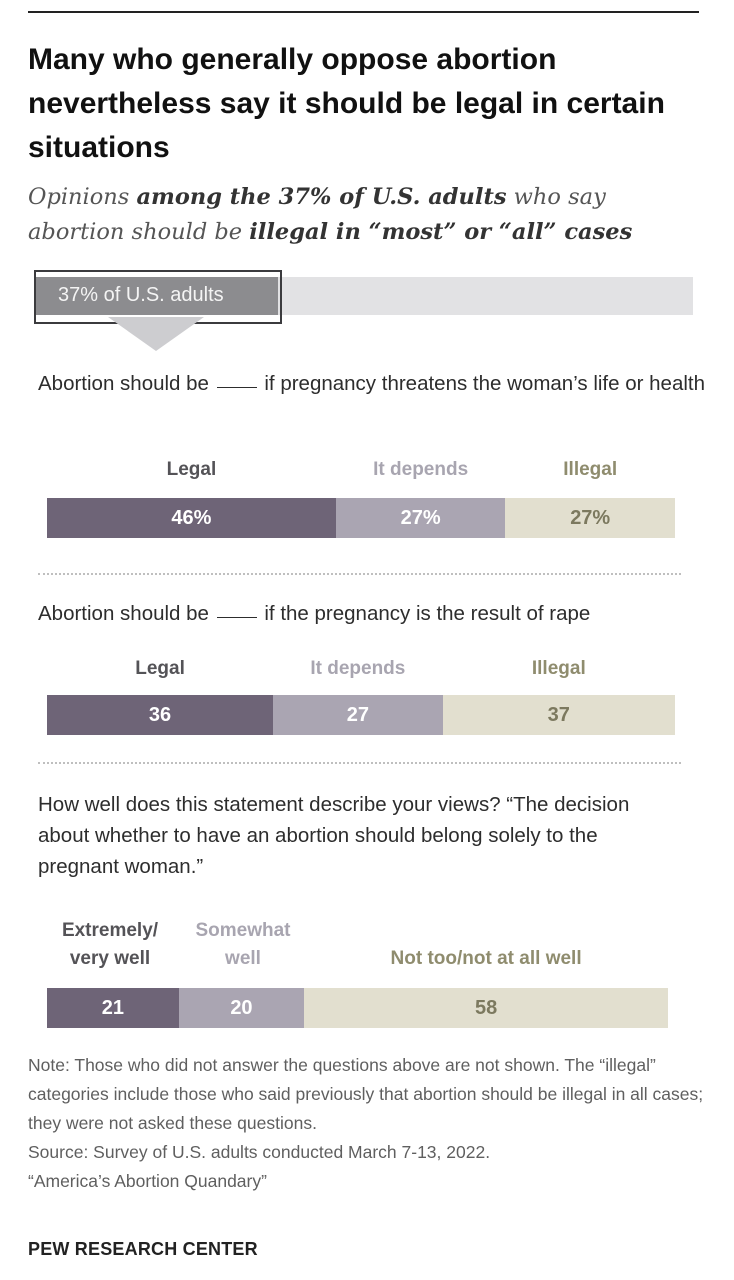 Image resolution: width=734 pixels, height=1280 pixels. I want to click on bar-segment: 46%, so click(191, 518).